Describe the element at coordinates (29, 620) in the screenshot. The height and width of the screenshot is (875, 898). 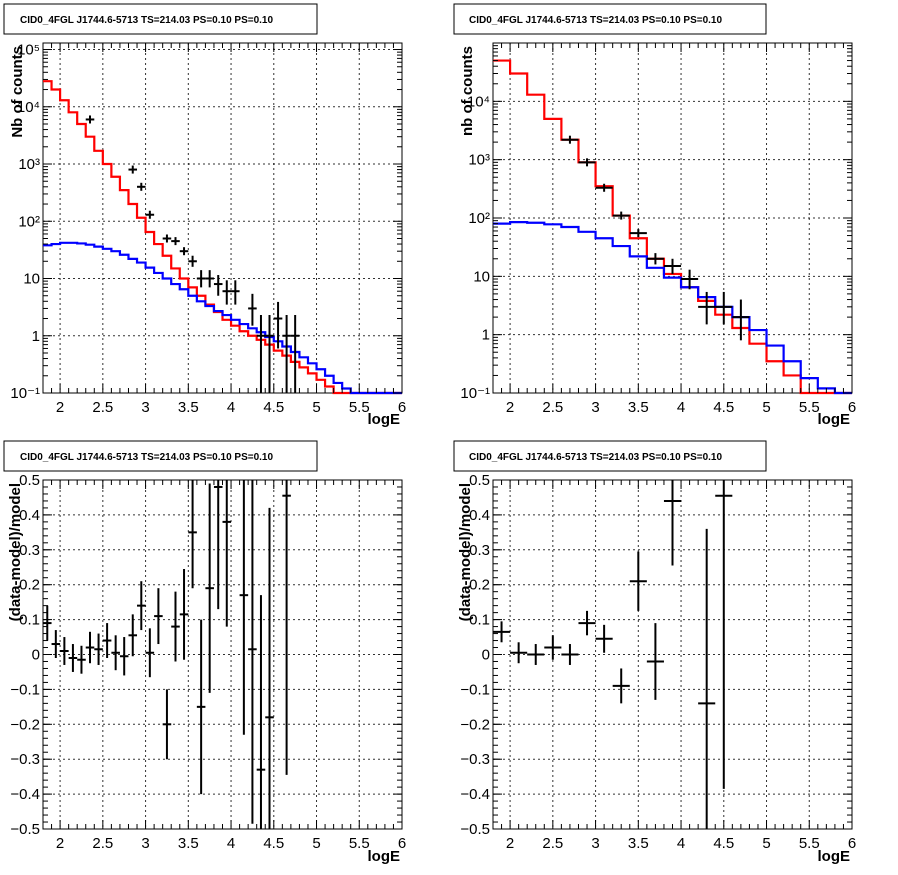
I see `y-tick-label: 0.1` at that location.